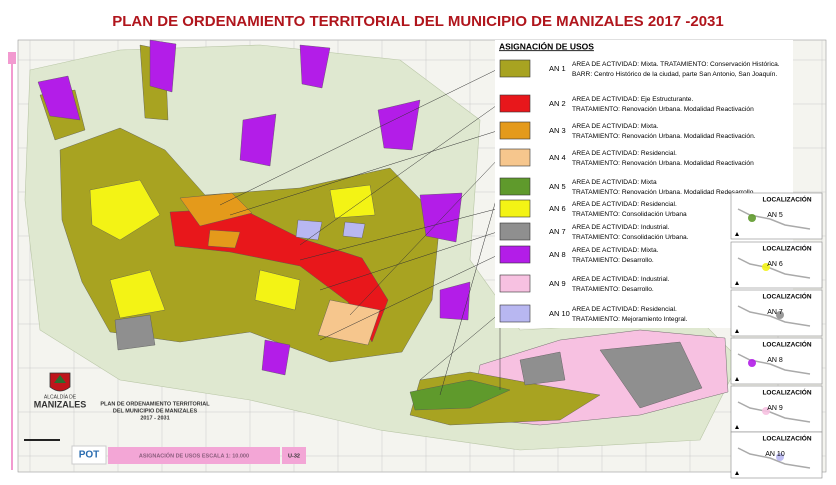 This screenshot has width=836, height=485. Describe the element at coordinates (557, 231) in the screenshot. I see `legend-code: AN 7` at that location.